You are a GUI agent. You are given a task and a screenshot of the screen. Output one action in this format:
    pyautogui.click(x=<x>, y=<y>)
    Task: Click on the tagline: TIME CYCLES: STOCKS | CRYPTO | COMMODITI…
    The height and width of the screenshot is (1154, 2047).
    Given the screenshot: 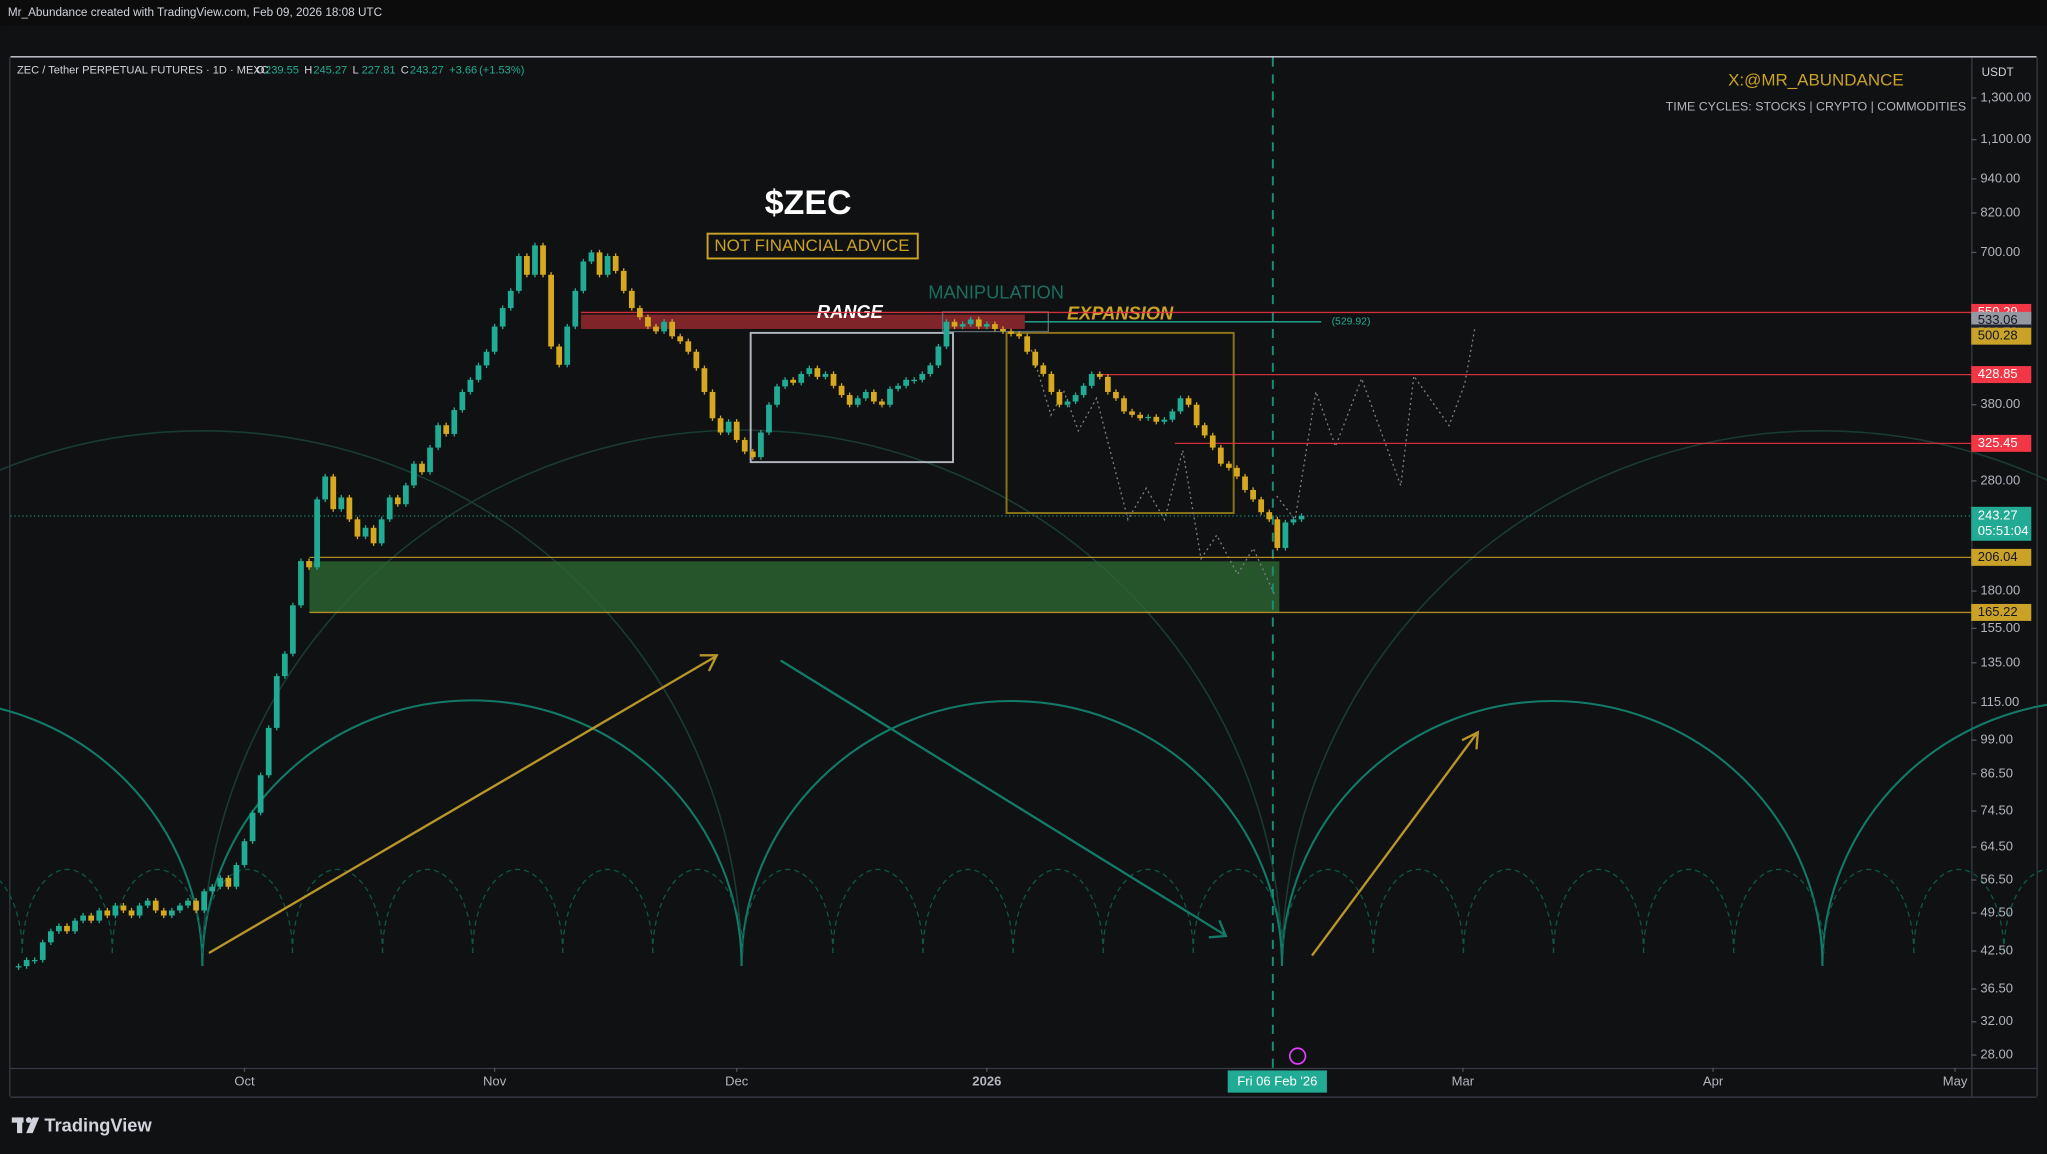 What is the action you would take?
    pyautogui.click(x=1816, y=106)
    